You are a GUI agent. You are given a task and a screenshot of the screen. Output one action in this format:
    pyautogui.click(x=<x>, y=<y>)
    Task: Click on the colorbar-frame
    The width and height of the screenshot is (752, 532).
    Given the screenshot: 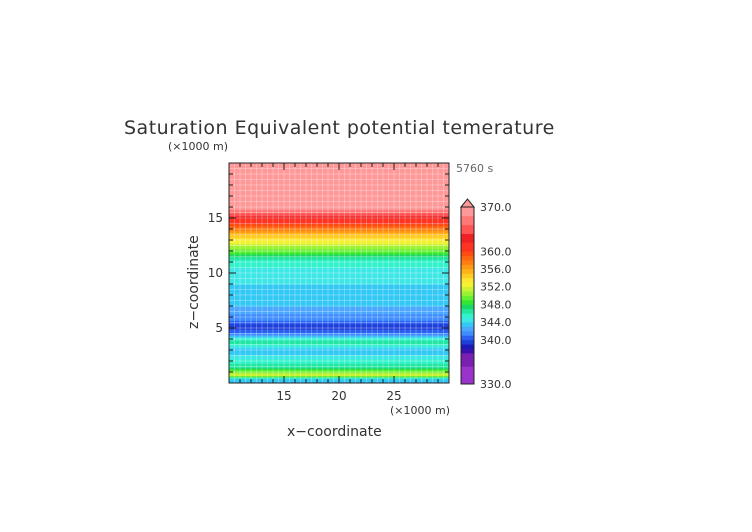 What is the action you would take?
    pyautogui.click(x=467, y=295)
    